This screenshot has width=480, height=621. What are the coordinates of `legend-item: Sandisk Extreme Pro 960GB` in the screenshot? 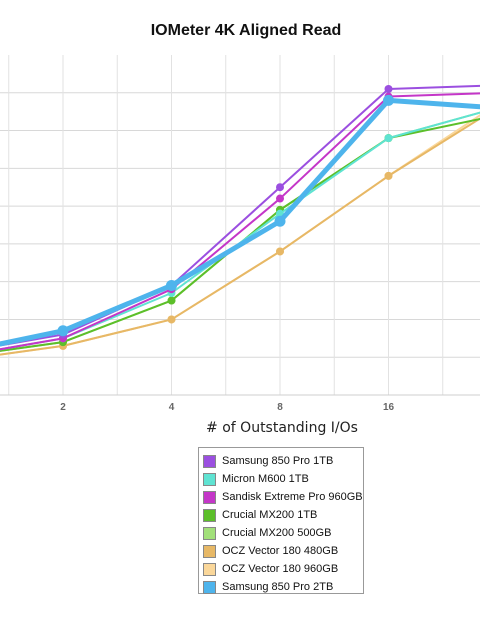 It's located at (283, 497).